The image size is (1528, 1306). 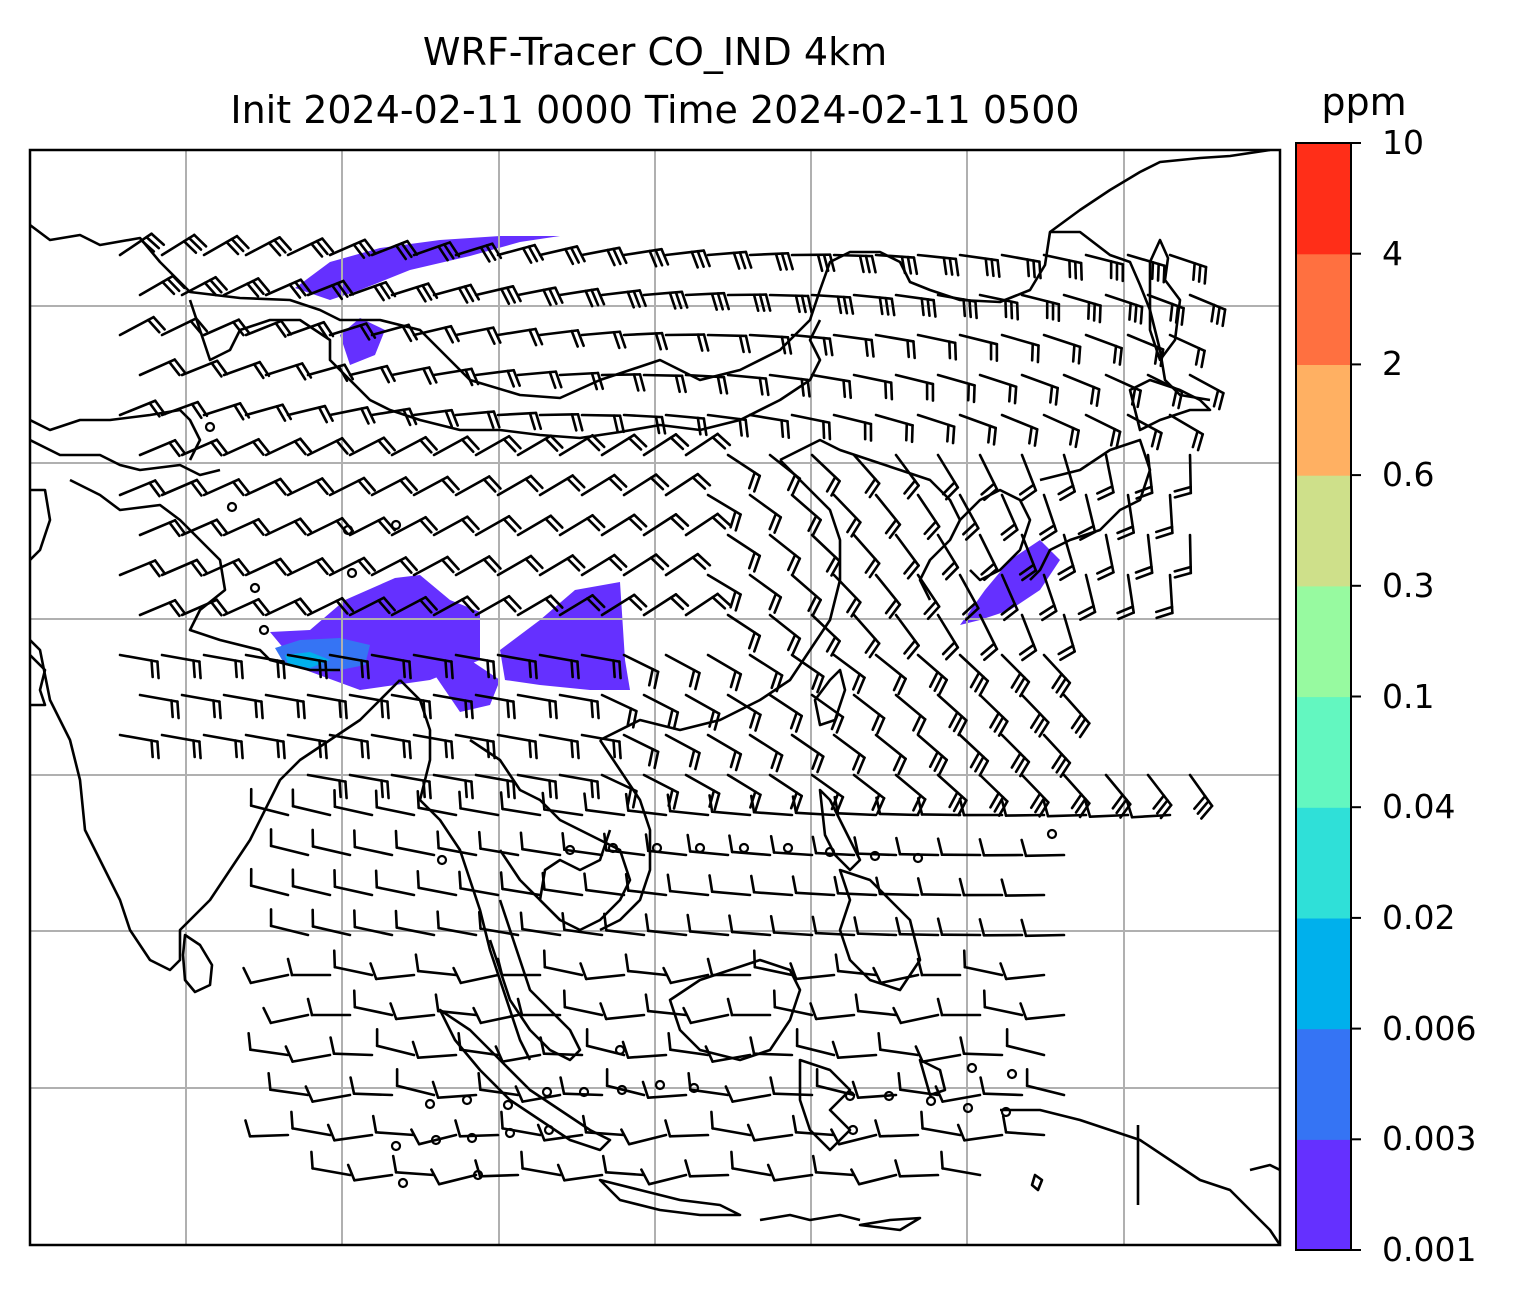 I want to click on coastline-japan-hokkaido, so click(x=1170, y=405).